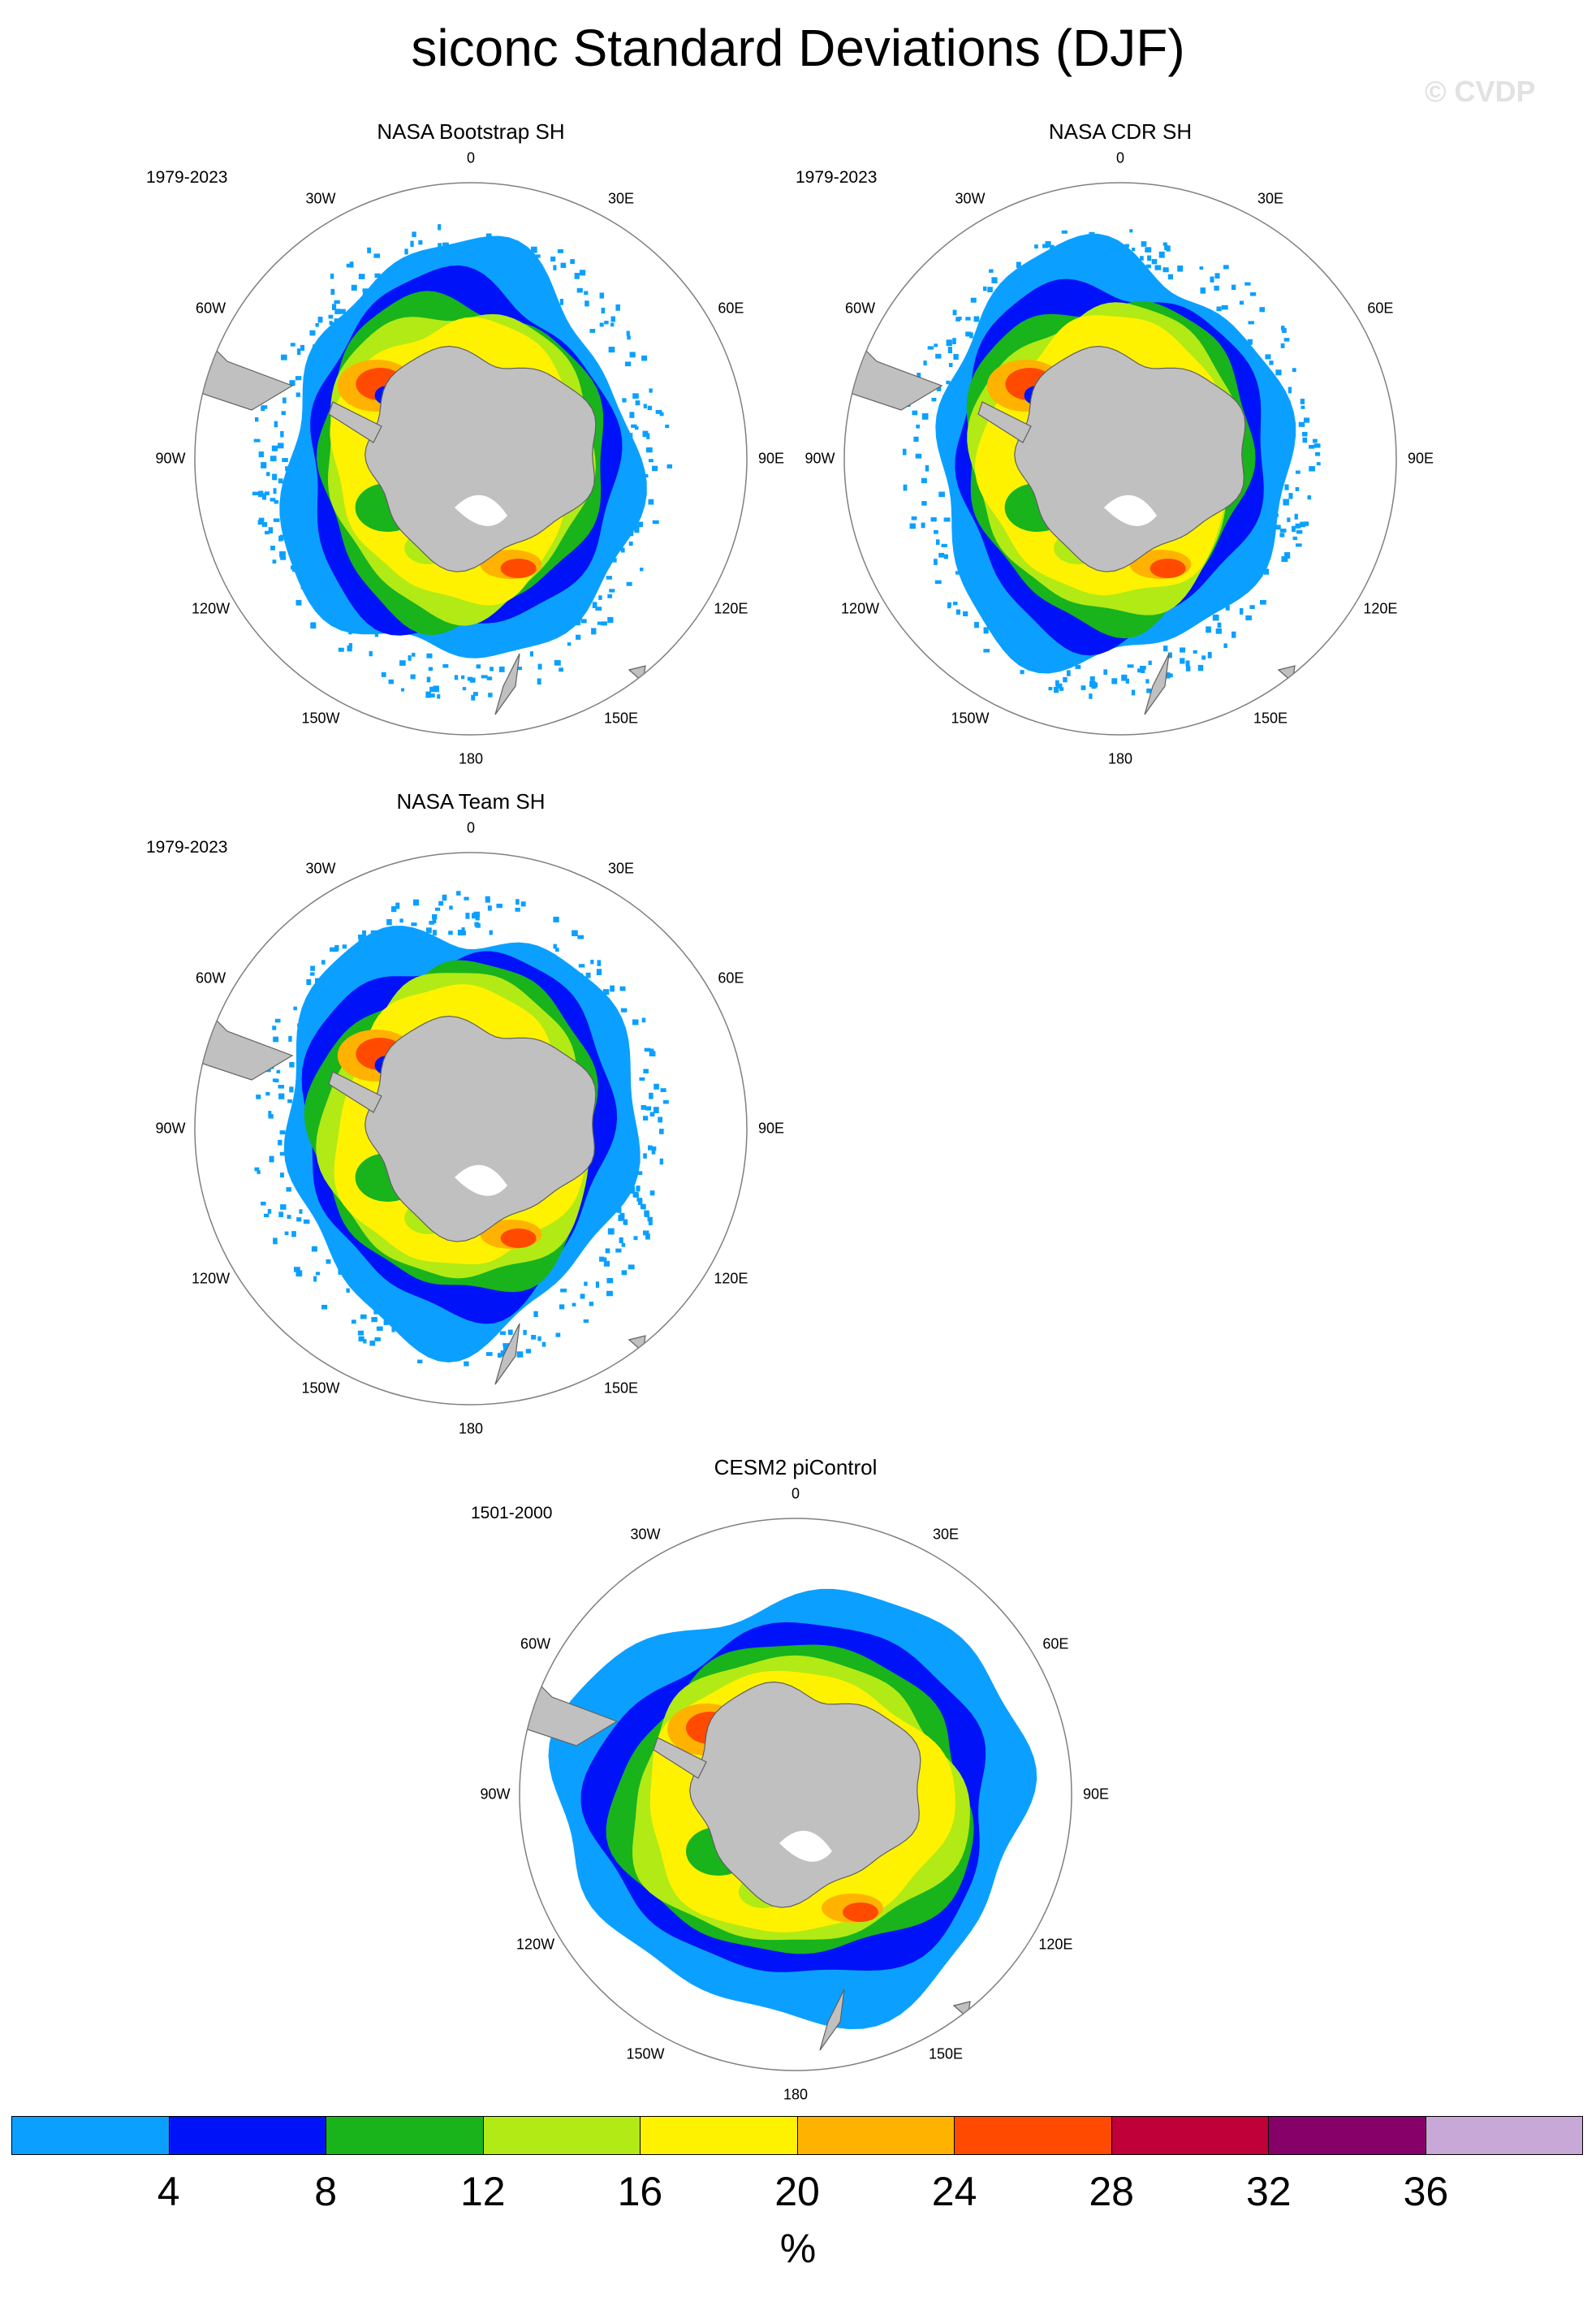 Image resolution: width=1596 pixels, height=2306 pixels. Describe the element at coordinates (168, 2191) in the screenshot. I see `colorbar-tick-label: 4` at that location.